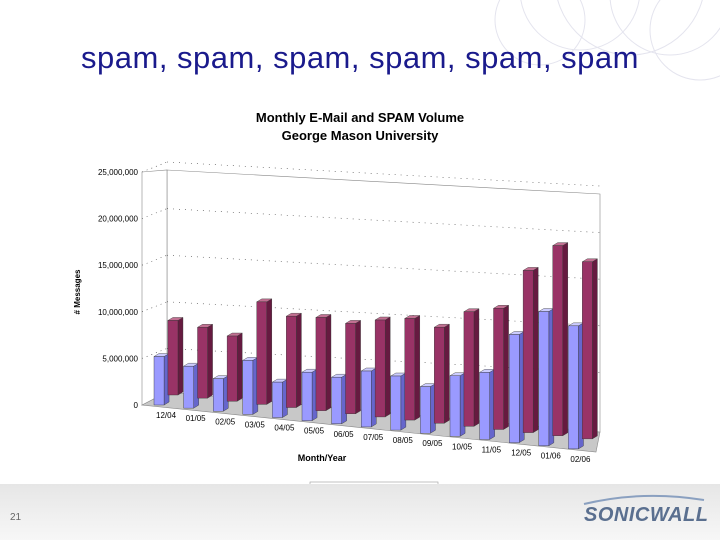 This screenshot has width=720, height=540. I want to click on y-tick-label: 0, so click(136, 405).